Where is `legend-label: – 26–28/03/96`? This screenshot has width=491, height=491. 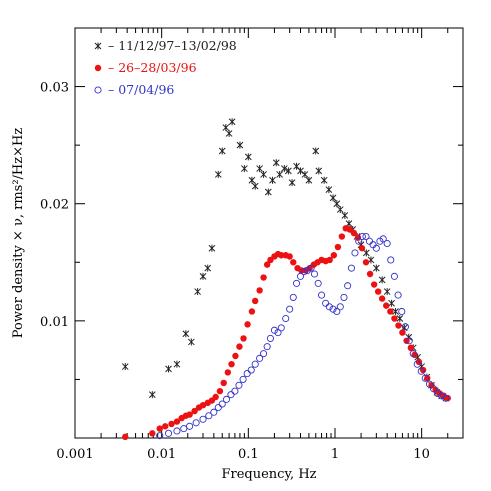 legend-label: – 26–28/03/96 is located at coordinates (152, 67).